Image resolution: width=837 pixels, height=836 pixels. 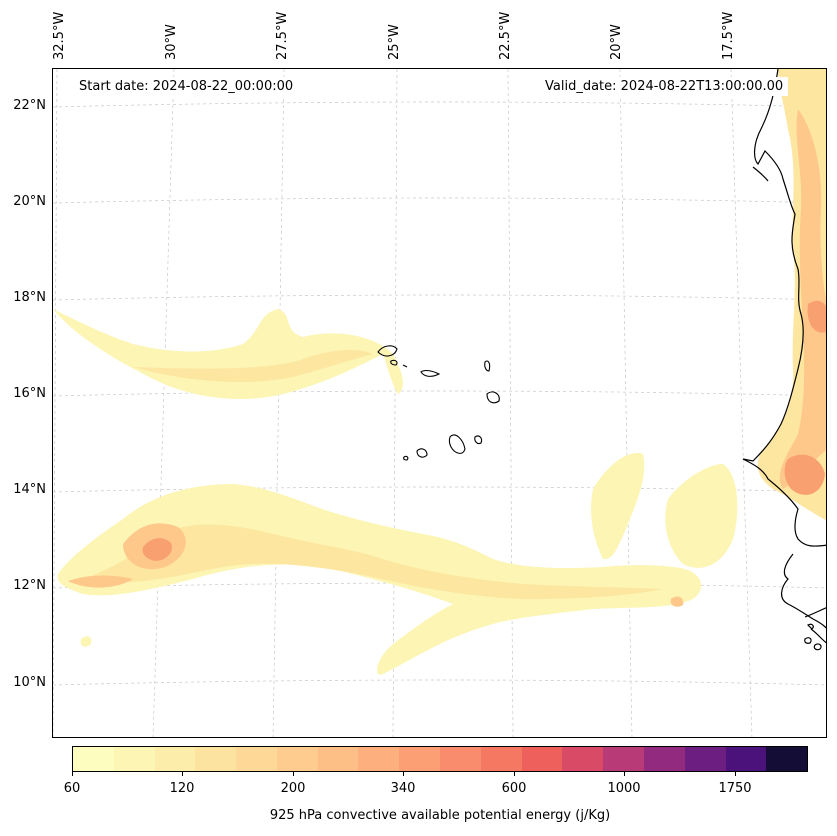 What do you see at coordinates (405, 366) in the screenshot?
I see `island-santa-luzia` at bounding box center [405, 366].